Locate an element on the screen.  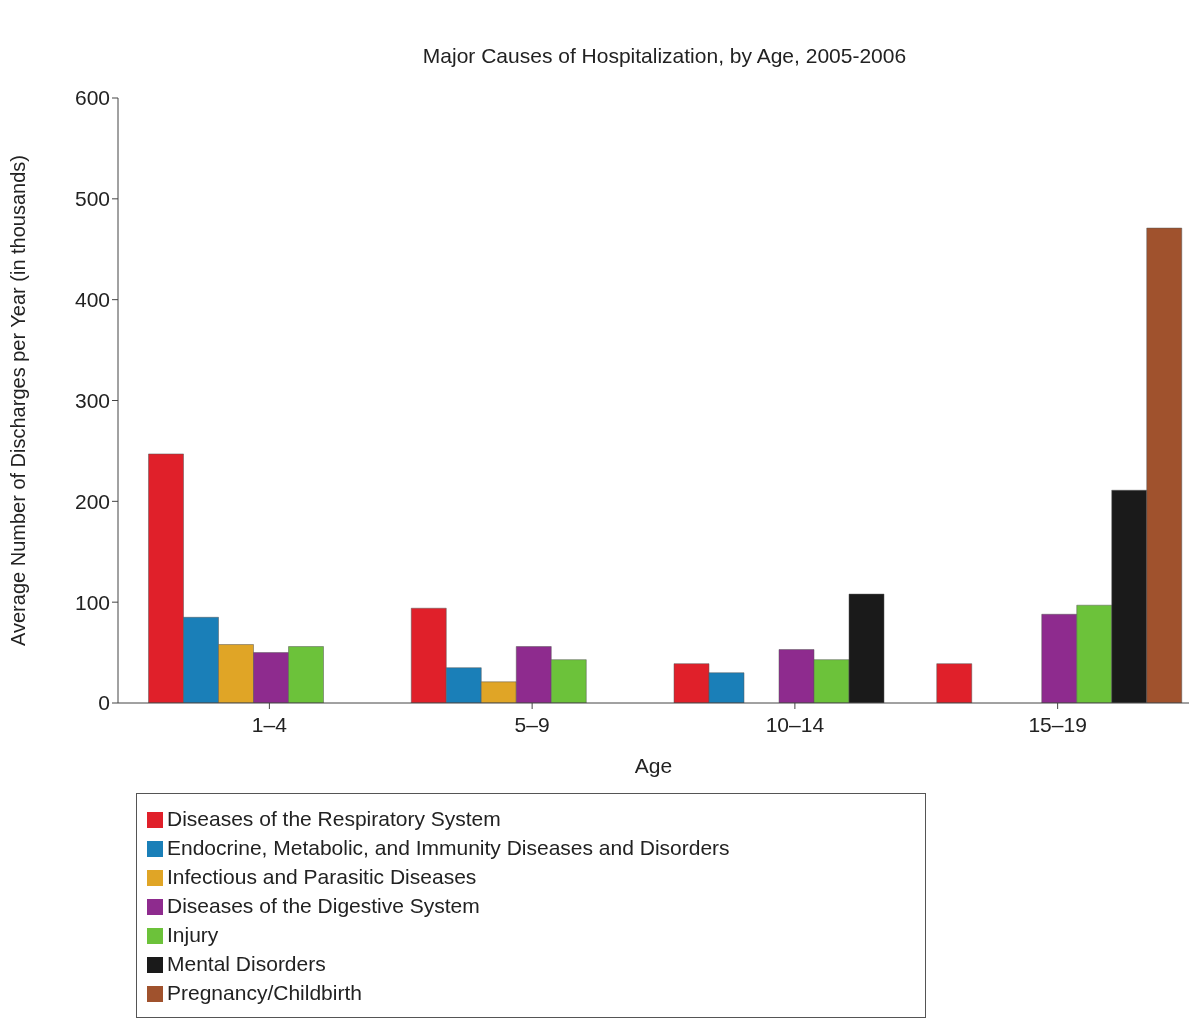
legend-label: Infectious and Parasitic Diseases is located at coordinates (322, 876).